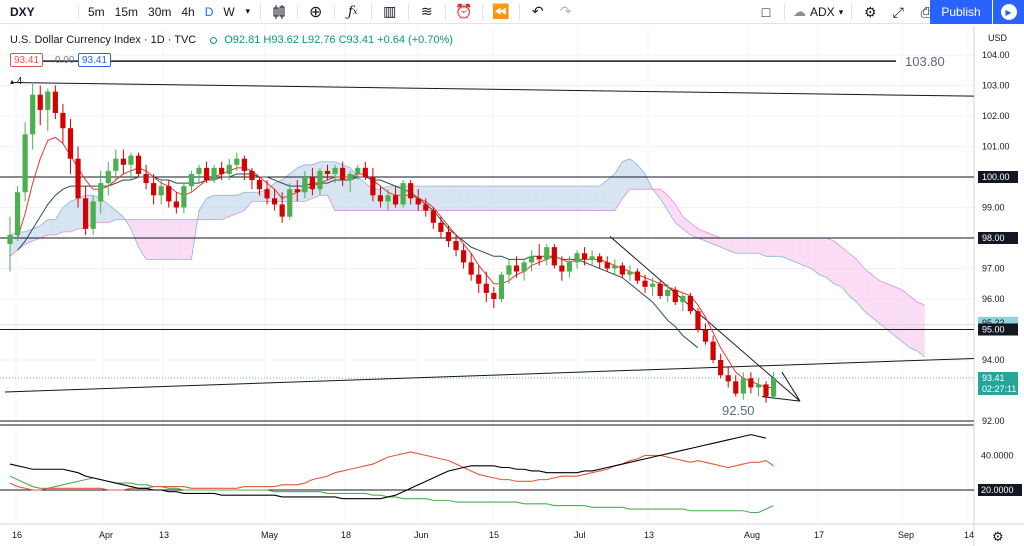  I want to click on price-tag: 93.41, so click(998, 377).